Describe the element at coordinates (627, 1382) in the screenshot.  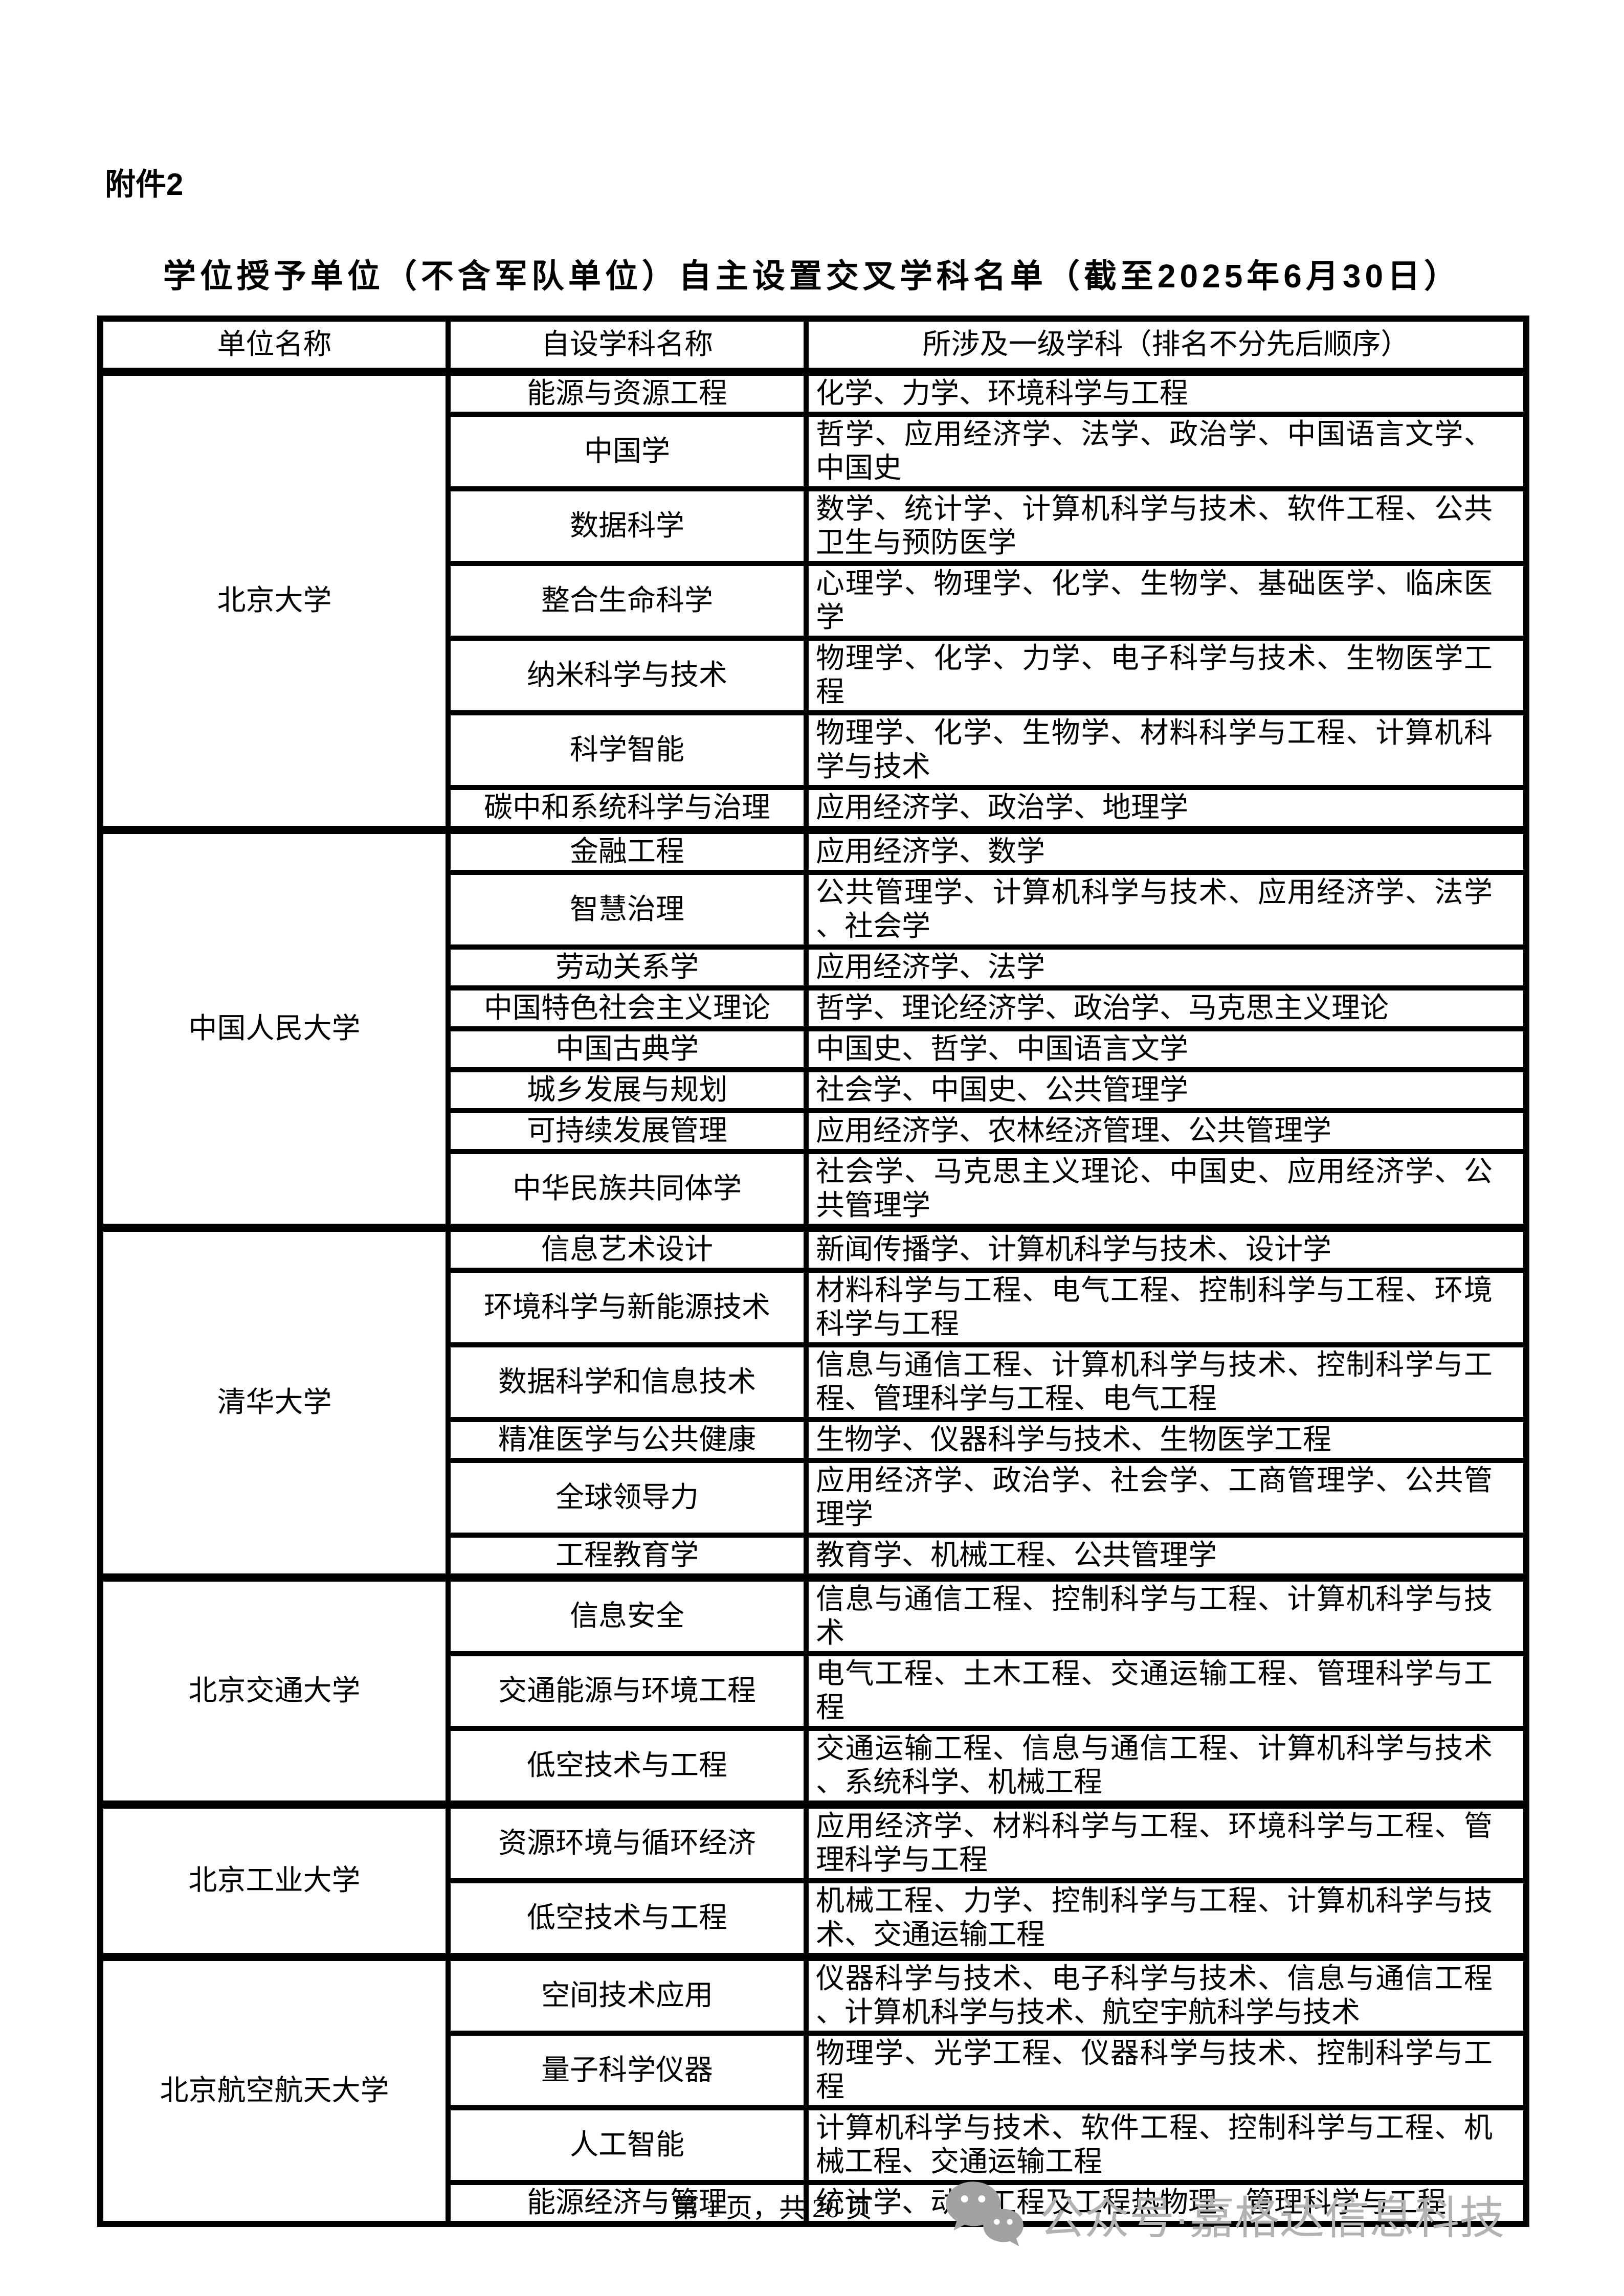
I see `subject-cell: 数据科学和信息技术` at that location.